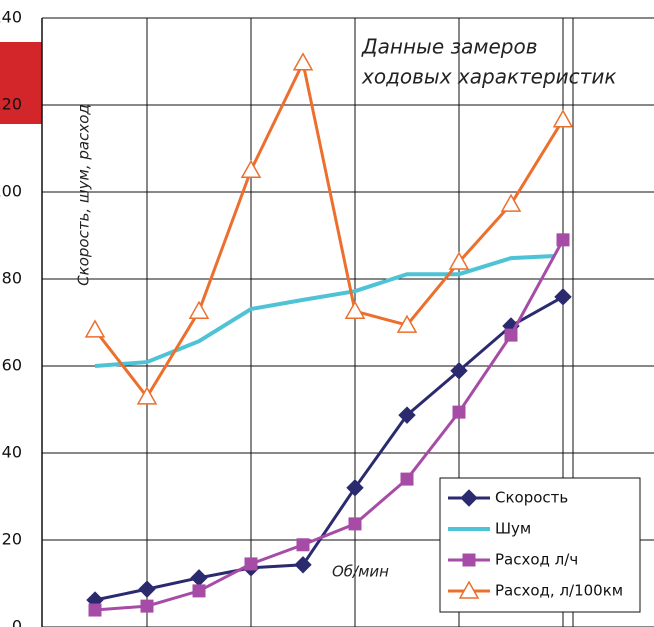 This screenshot has height=627, width=654. Describe the element at coordinates (84, 195) in the screenshot. I see `y-axis-label: Скорость, шум, расход` at that location.